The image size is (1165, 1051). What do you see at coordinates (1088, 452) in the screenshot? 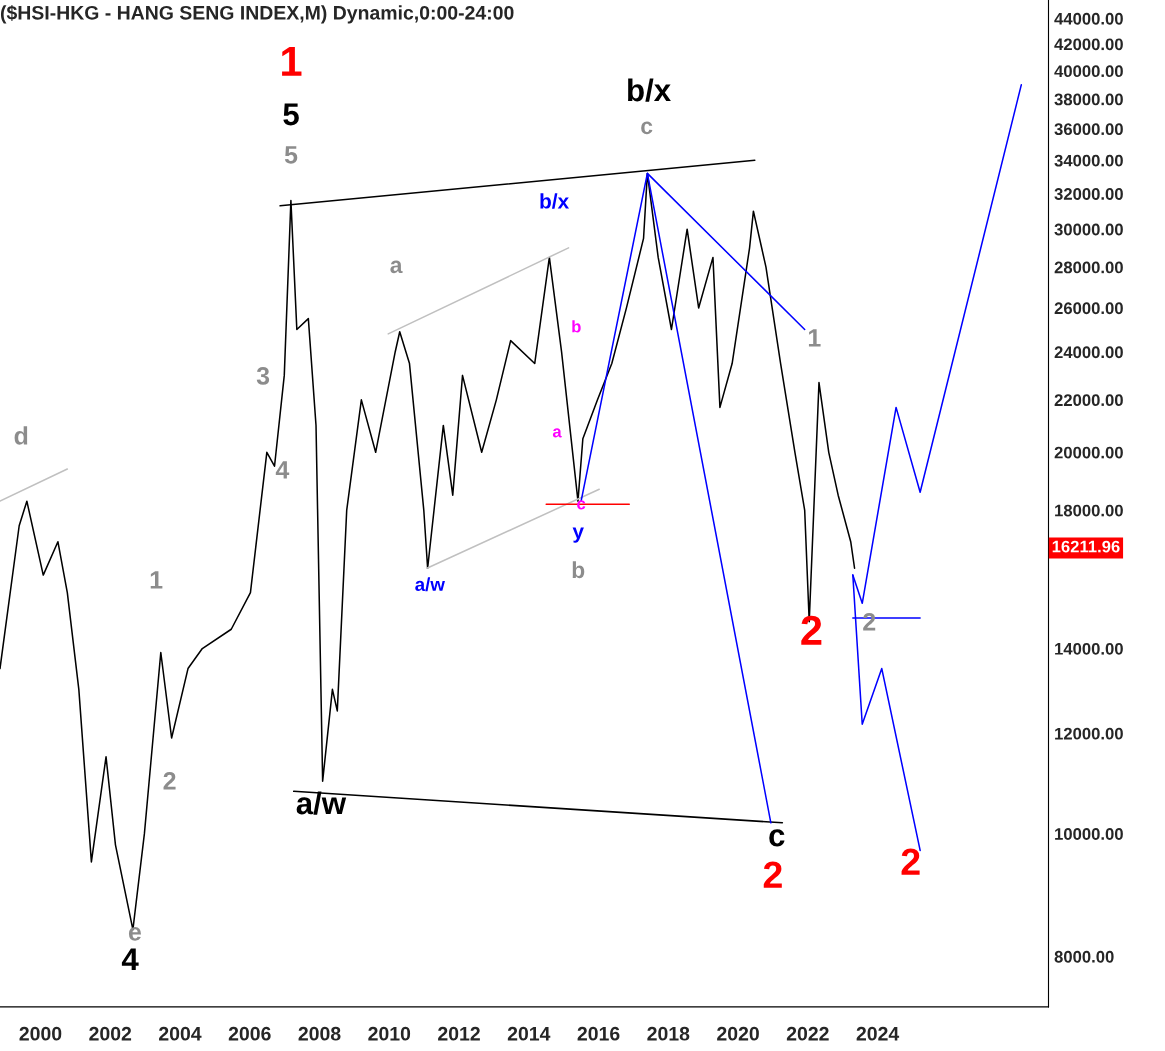
I see `y-tick-label: 20000.00` at bounding box center [1088, 452].